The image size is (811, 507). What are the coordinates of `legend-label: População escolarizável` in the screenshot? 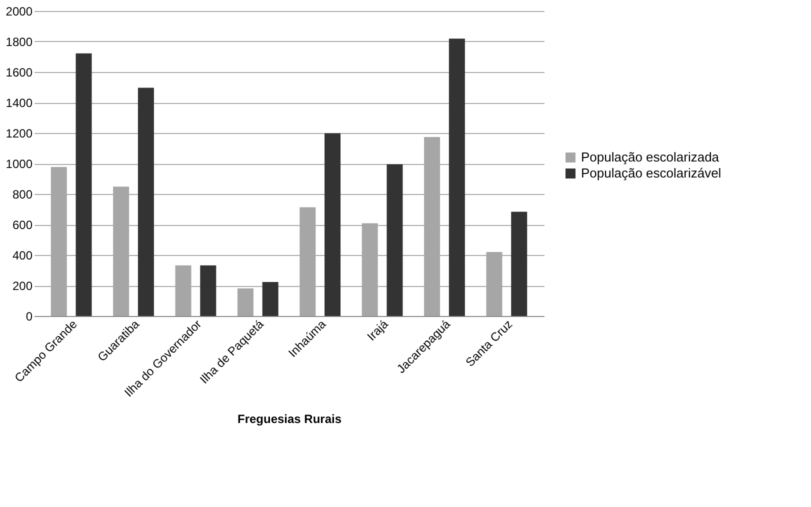 It's located at (651, 173).